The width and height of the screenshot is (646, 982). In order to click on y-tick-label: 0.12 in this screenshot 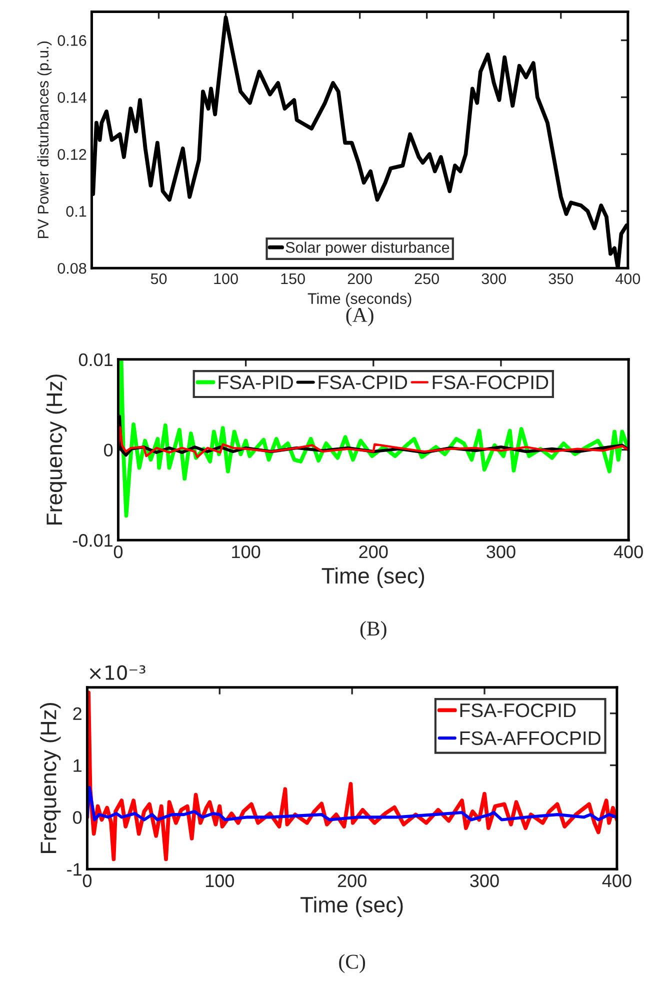, I will do `click(72, 154)`.